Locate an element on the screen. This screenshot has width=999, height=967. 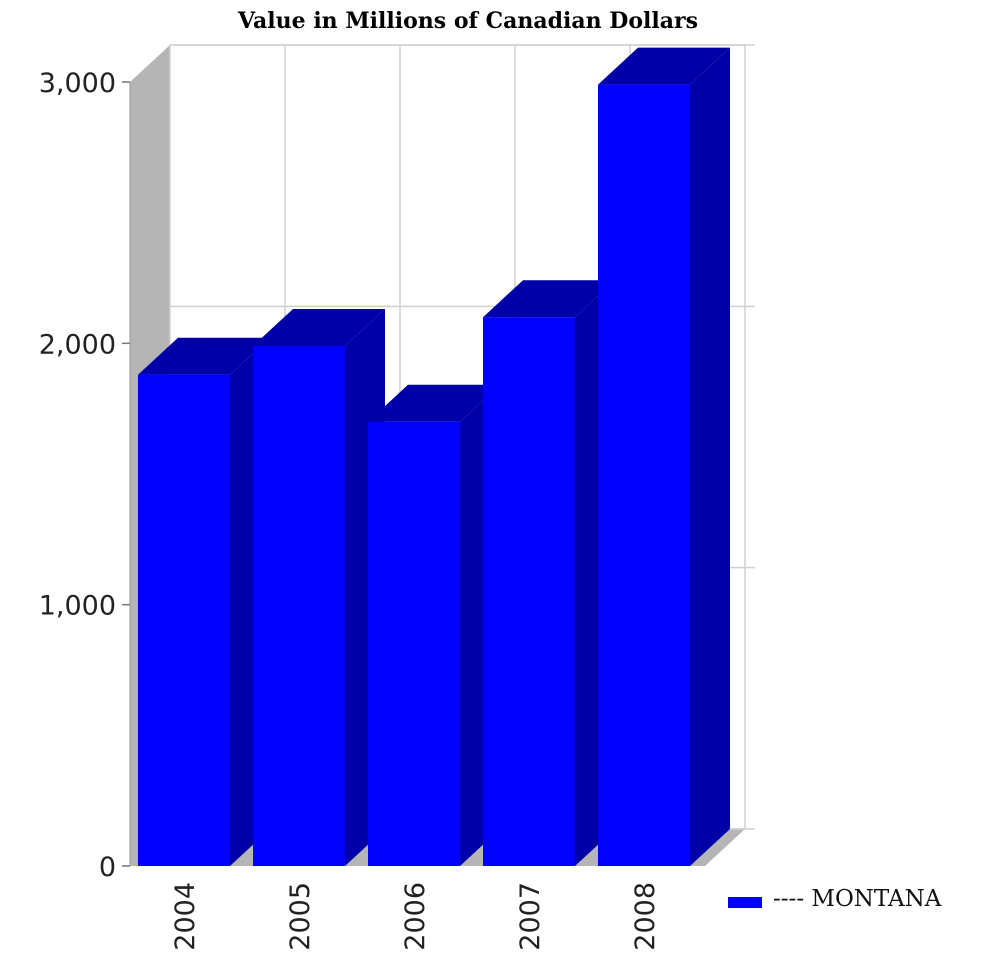
legend-label: ---- MONTANA is located at coordinates (857, 899).